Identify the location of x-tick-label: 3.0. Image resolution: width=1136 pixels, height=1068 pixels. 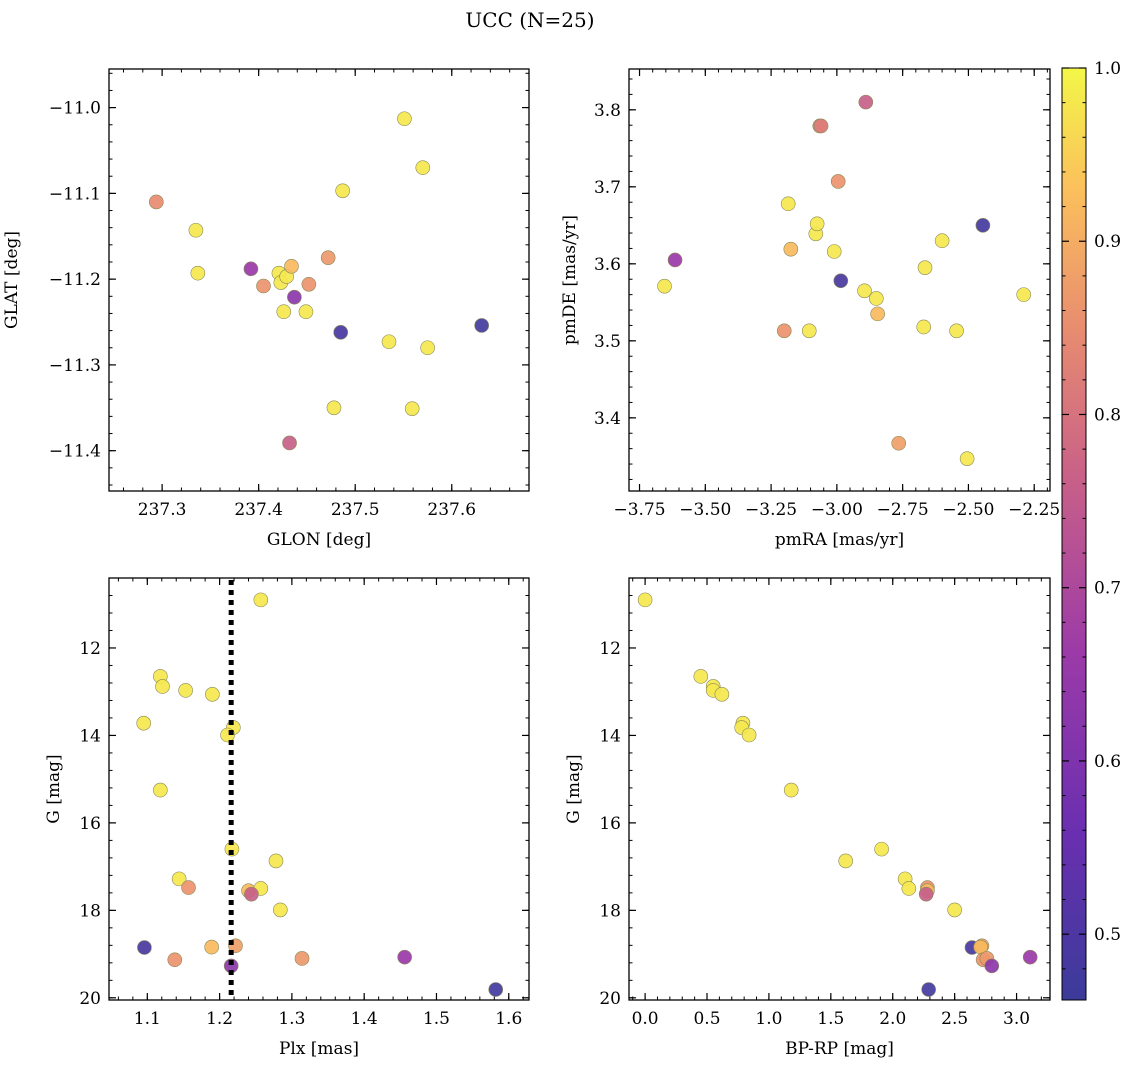
(1016, 1019).